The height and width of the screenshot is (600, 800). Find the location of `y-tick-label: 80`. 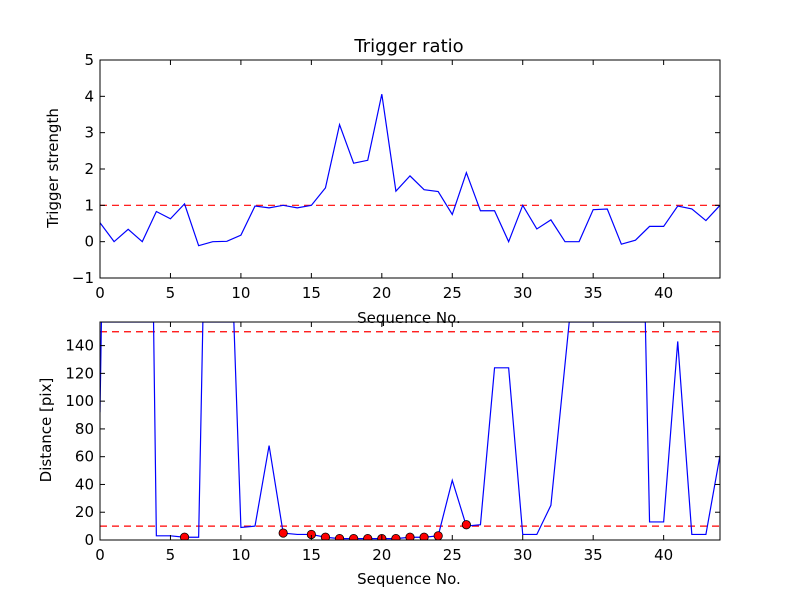

y-tick-label: 80 is located at coordinates (84, 429).